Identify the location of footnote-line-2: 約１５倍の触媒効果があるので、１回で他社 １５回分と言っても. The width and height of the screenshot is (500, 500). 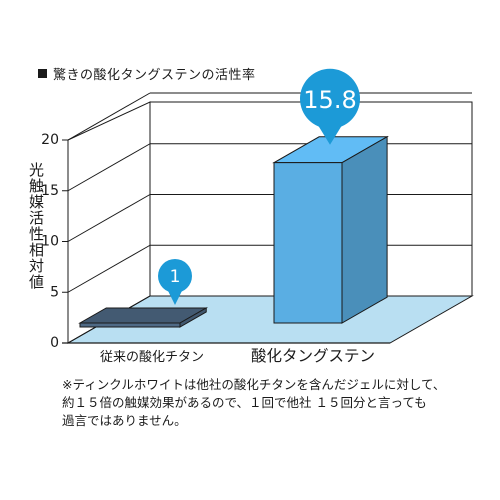
(244, 402).